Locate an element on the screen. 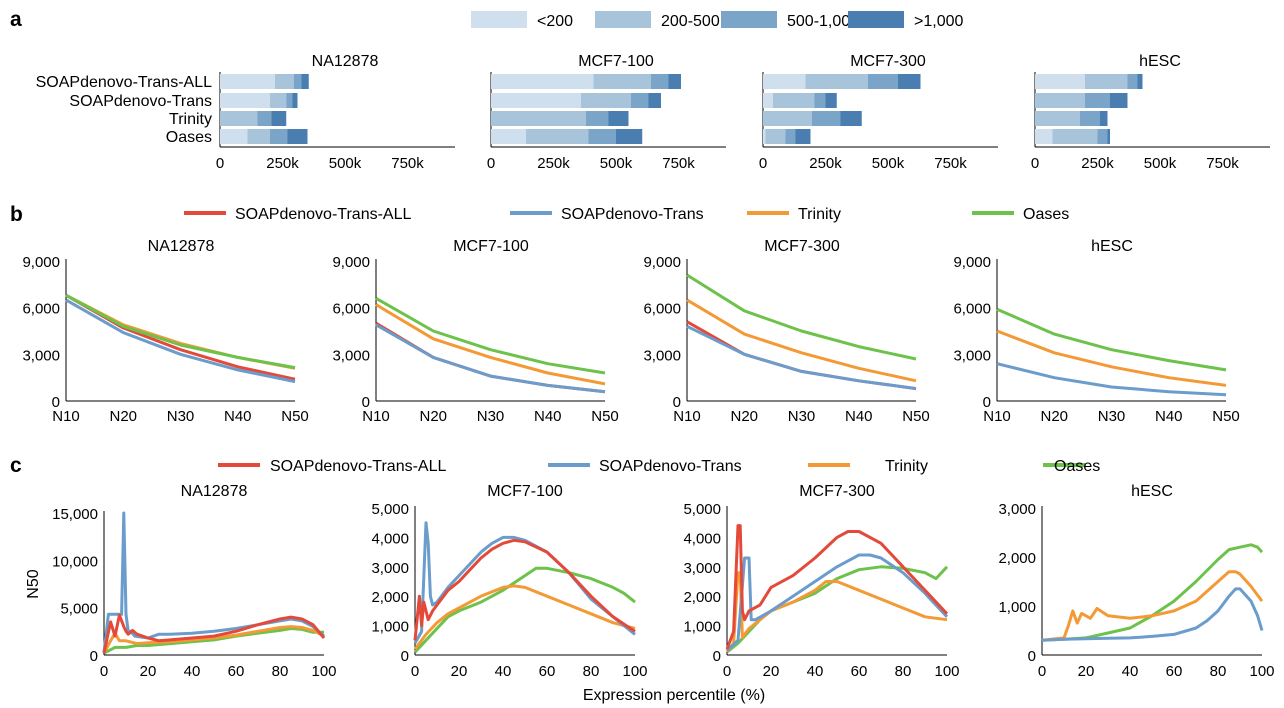 The height and width of the screenshot is (708, 1284). subplot-title: NA12878 is located at coordinates (214, 491).